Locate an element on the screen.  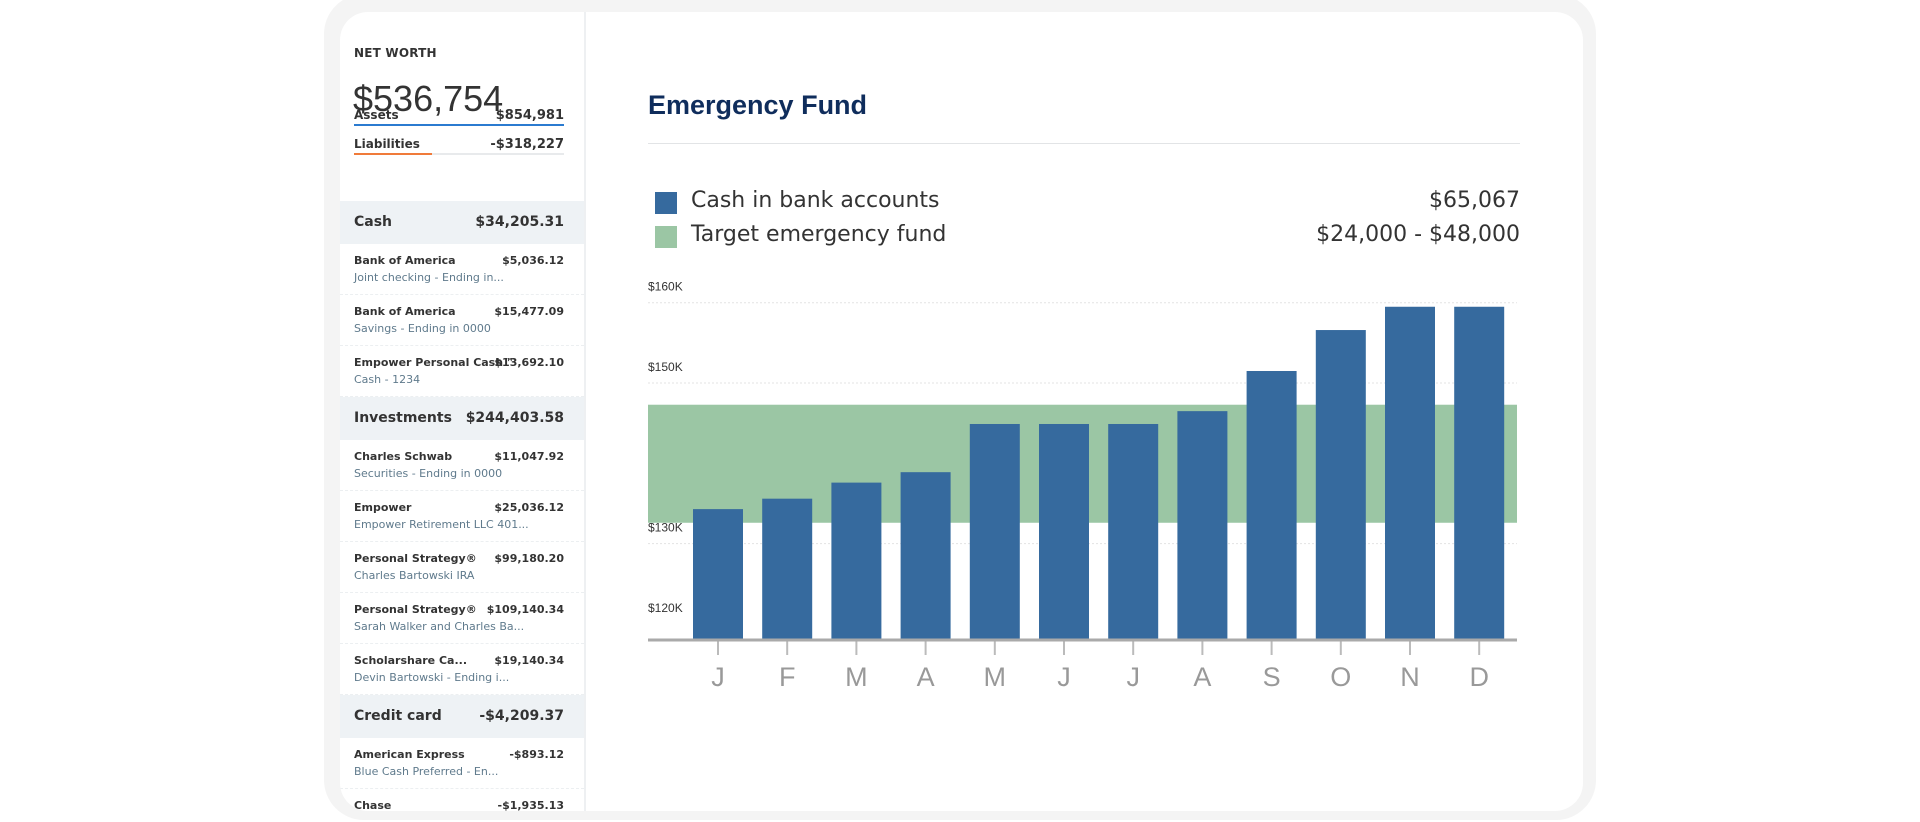
assets-bar is located at coordinates (459, 125).